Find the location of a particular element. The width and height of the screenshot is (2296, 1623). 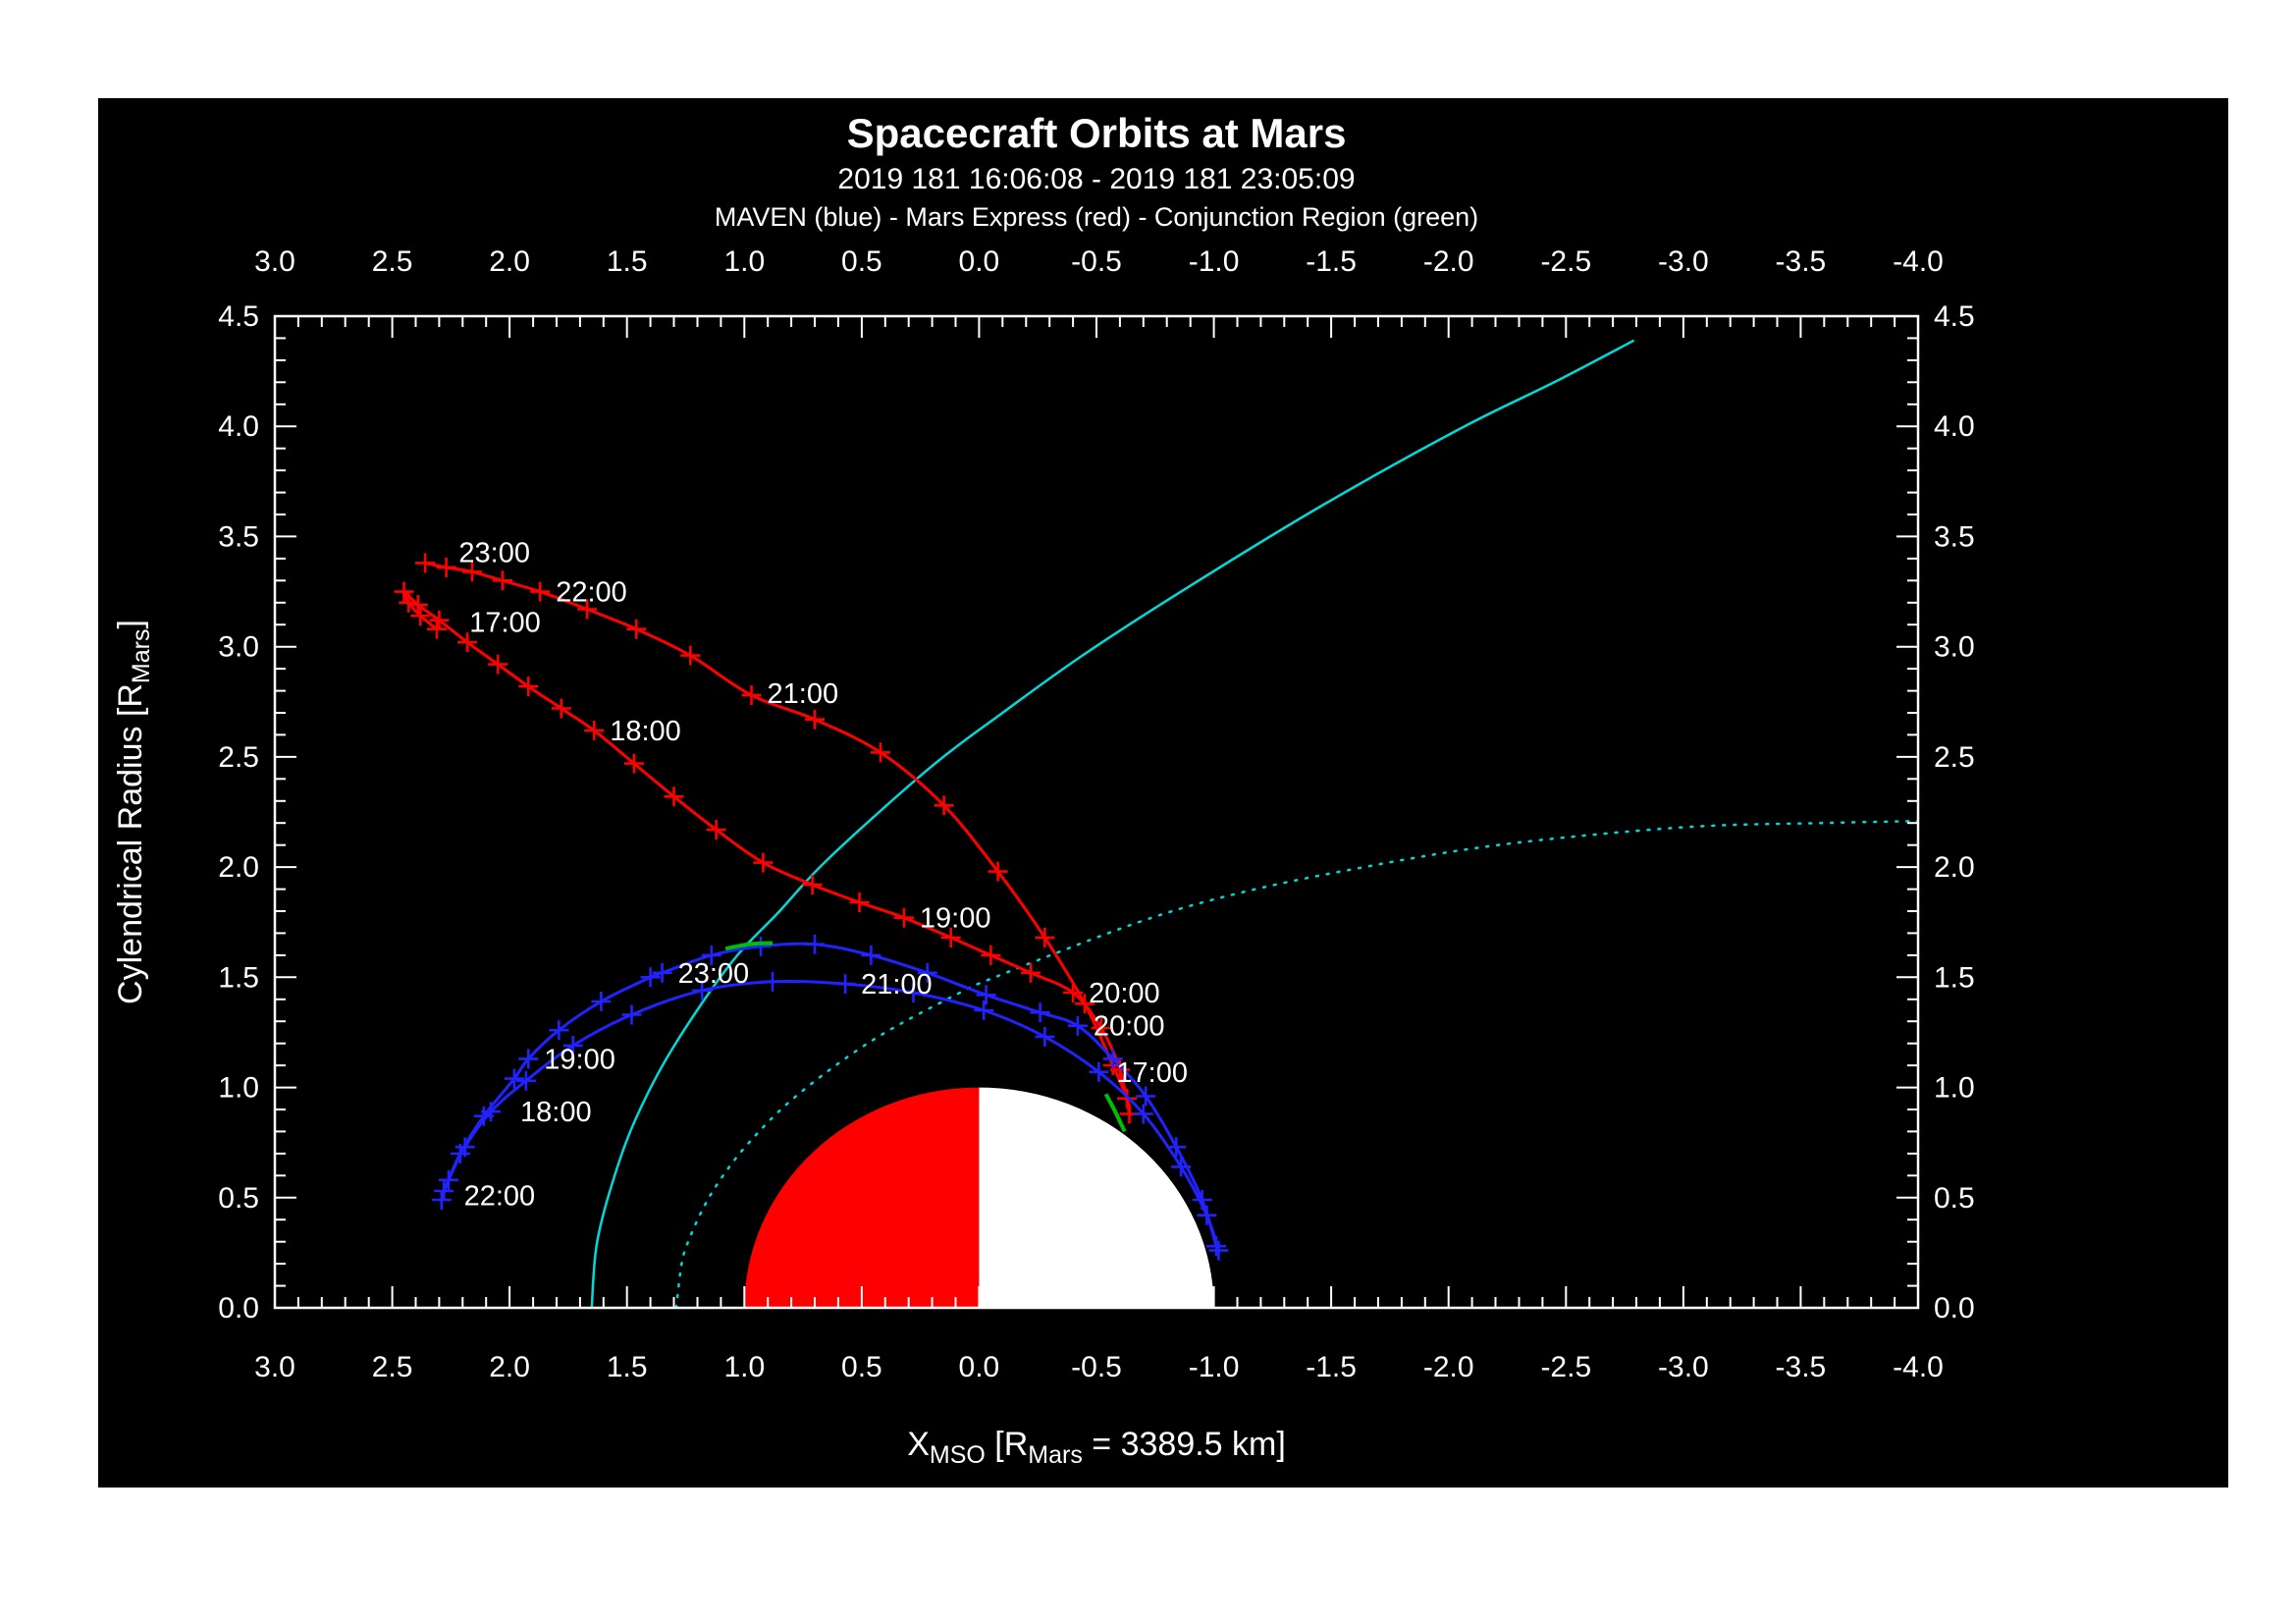

x-tick-label-top: 0.0 is located at coordinates (980, 261).